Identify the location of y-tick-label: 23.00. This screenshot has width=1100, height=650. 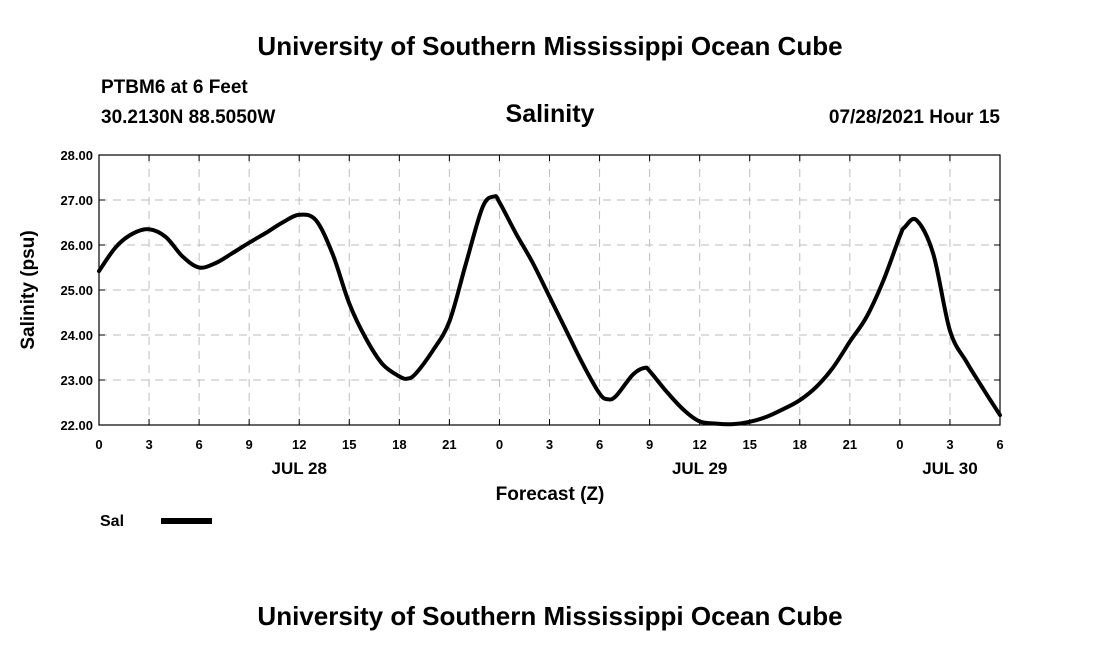
(76, 380).